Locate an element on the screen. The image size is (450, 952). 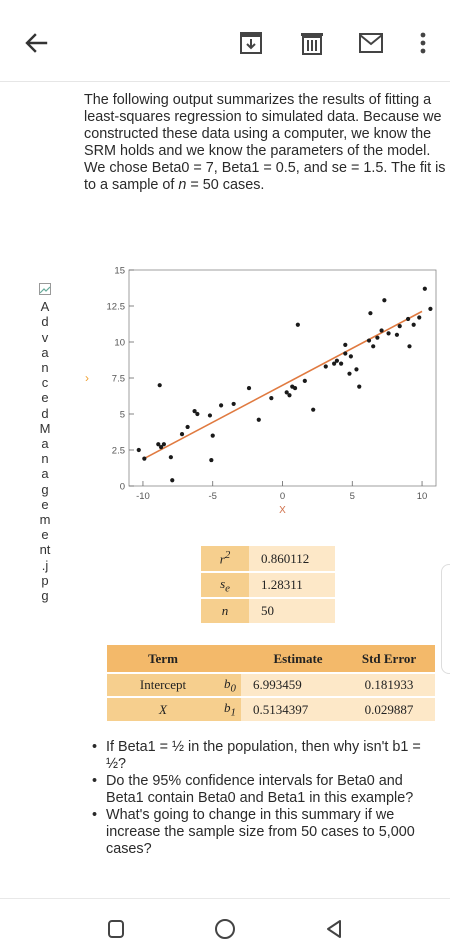
back-triangle-icon is located at coordinates (334, 929).